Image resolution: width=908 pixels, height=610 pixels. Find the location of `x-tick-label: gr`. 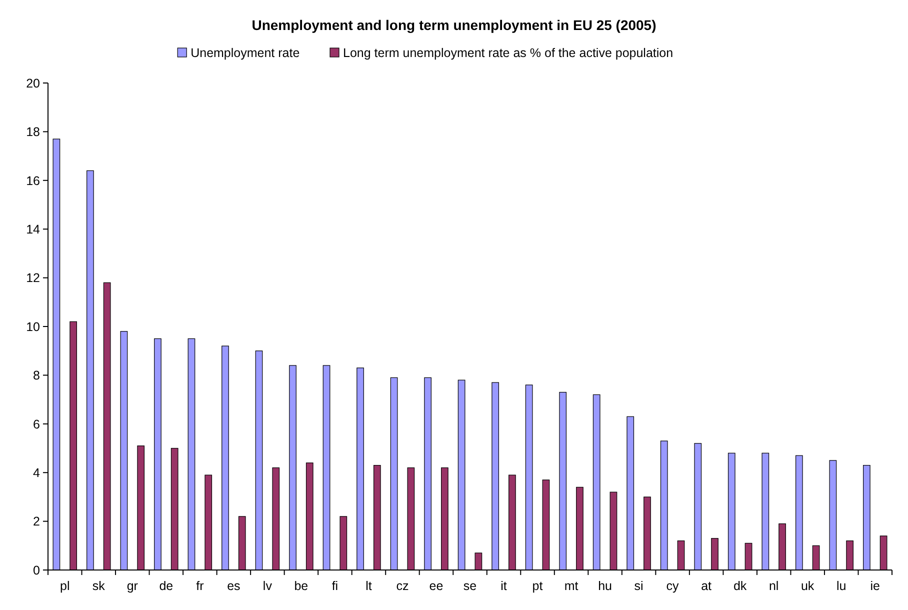

x-tick-label: gr is located at coordinates (132, 586).